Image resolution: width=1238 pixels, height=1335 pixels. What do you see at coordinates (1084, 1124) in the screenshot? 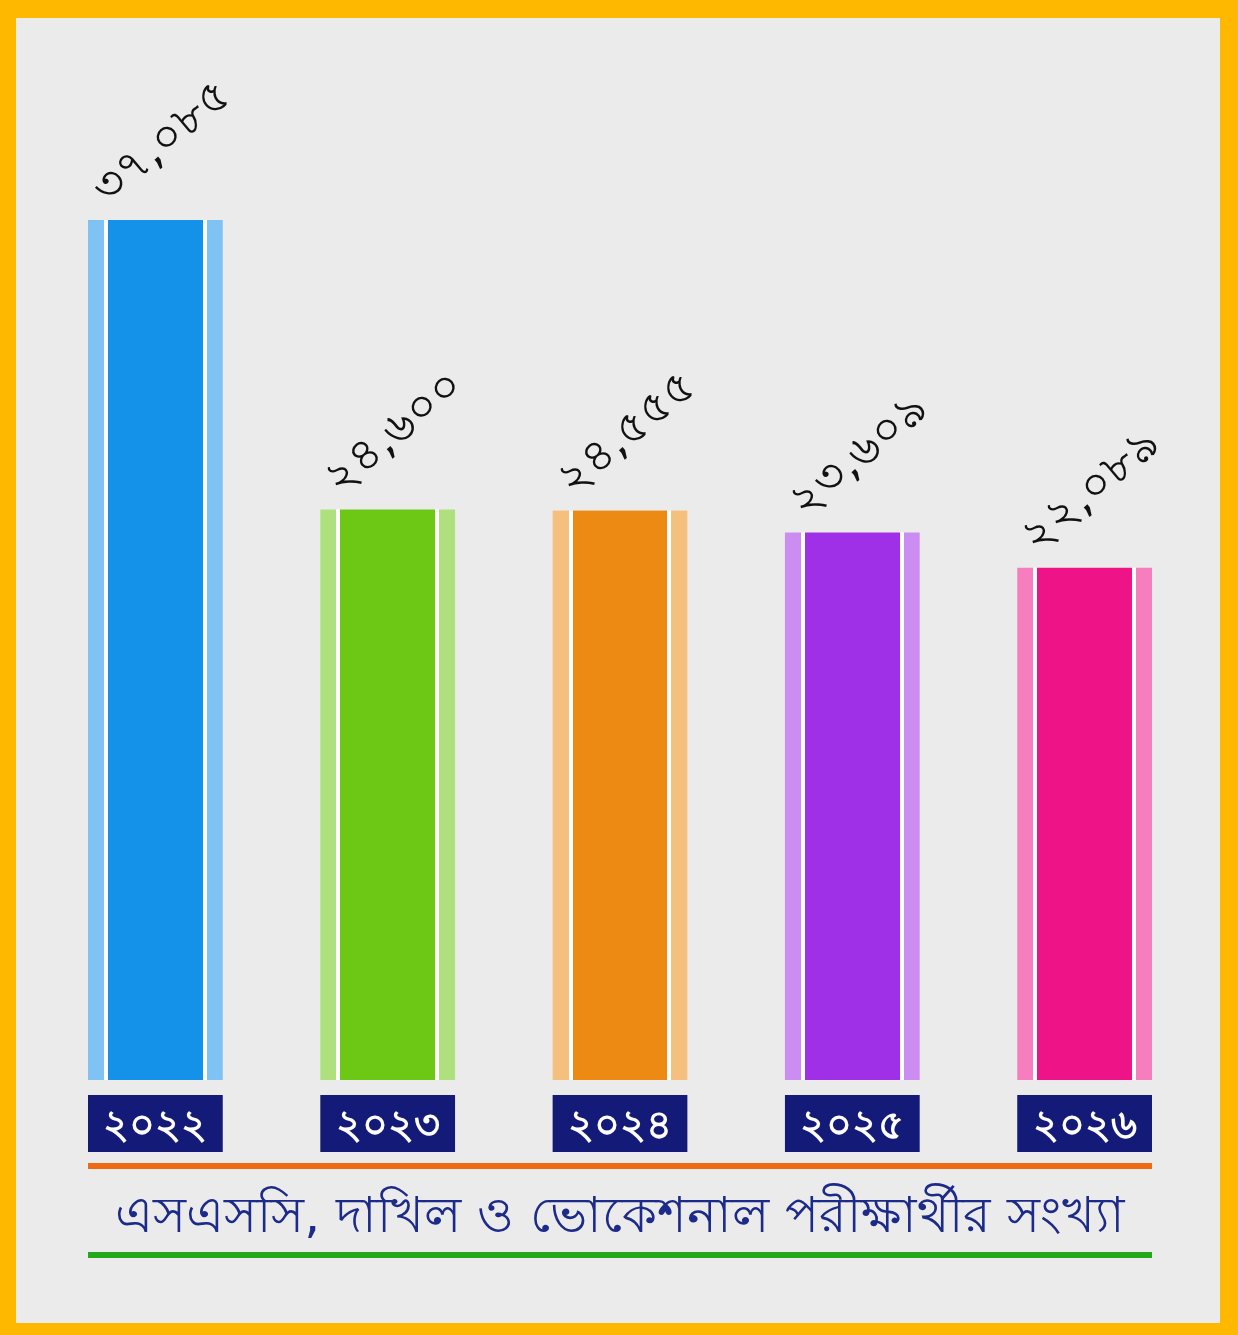
I see `x-tick-label: ২০২৬` at bounding box center [1084, 1124].